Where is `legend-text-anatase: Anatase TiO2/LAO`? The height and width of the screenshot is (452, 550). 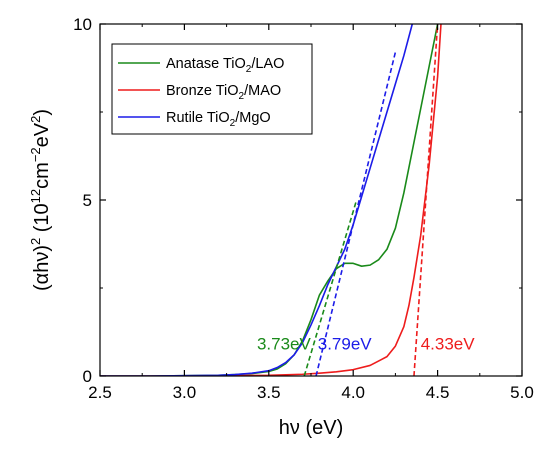 legend-text-anatase: Anatase TiO2/LAO is located at coordinates (225, 65).